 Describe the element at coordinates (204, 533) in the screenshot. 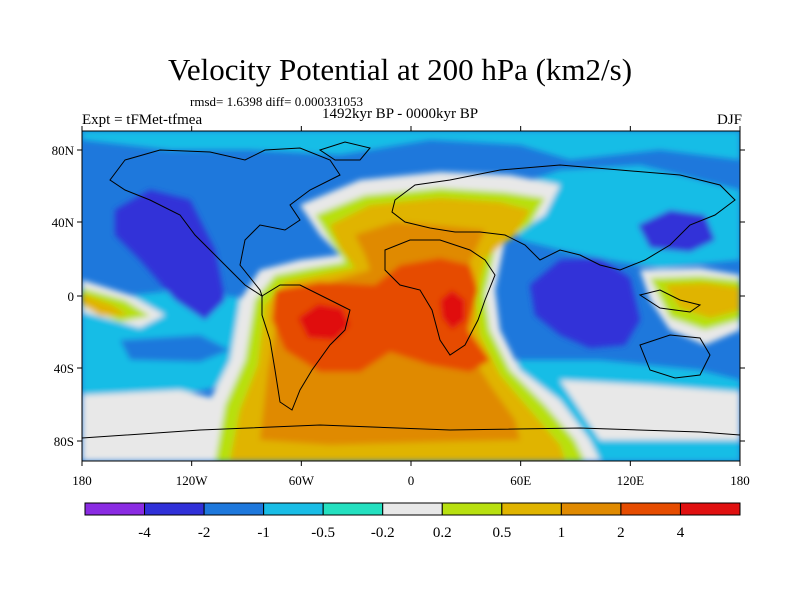

I see `colorbar-label: -2` at that location.